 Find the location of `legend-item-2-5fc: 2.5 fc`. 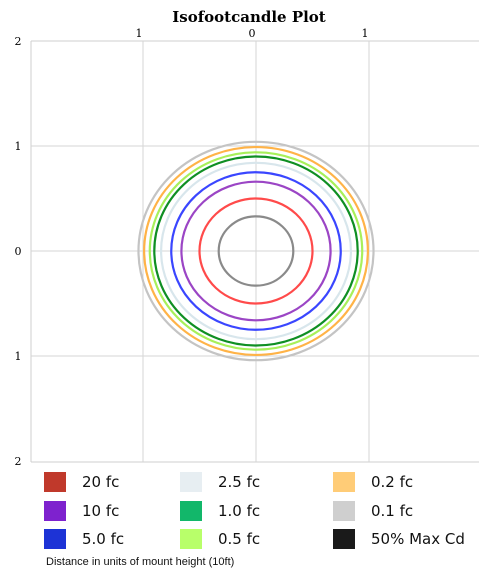

legend-item-2-5fc: 2.5 fc is located at coordinates (220, 482).